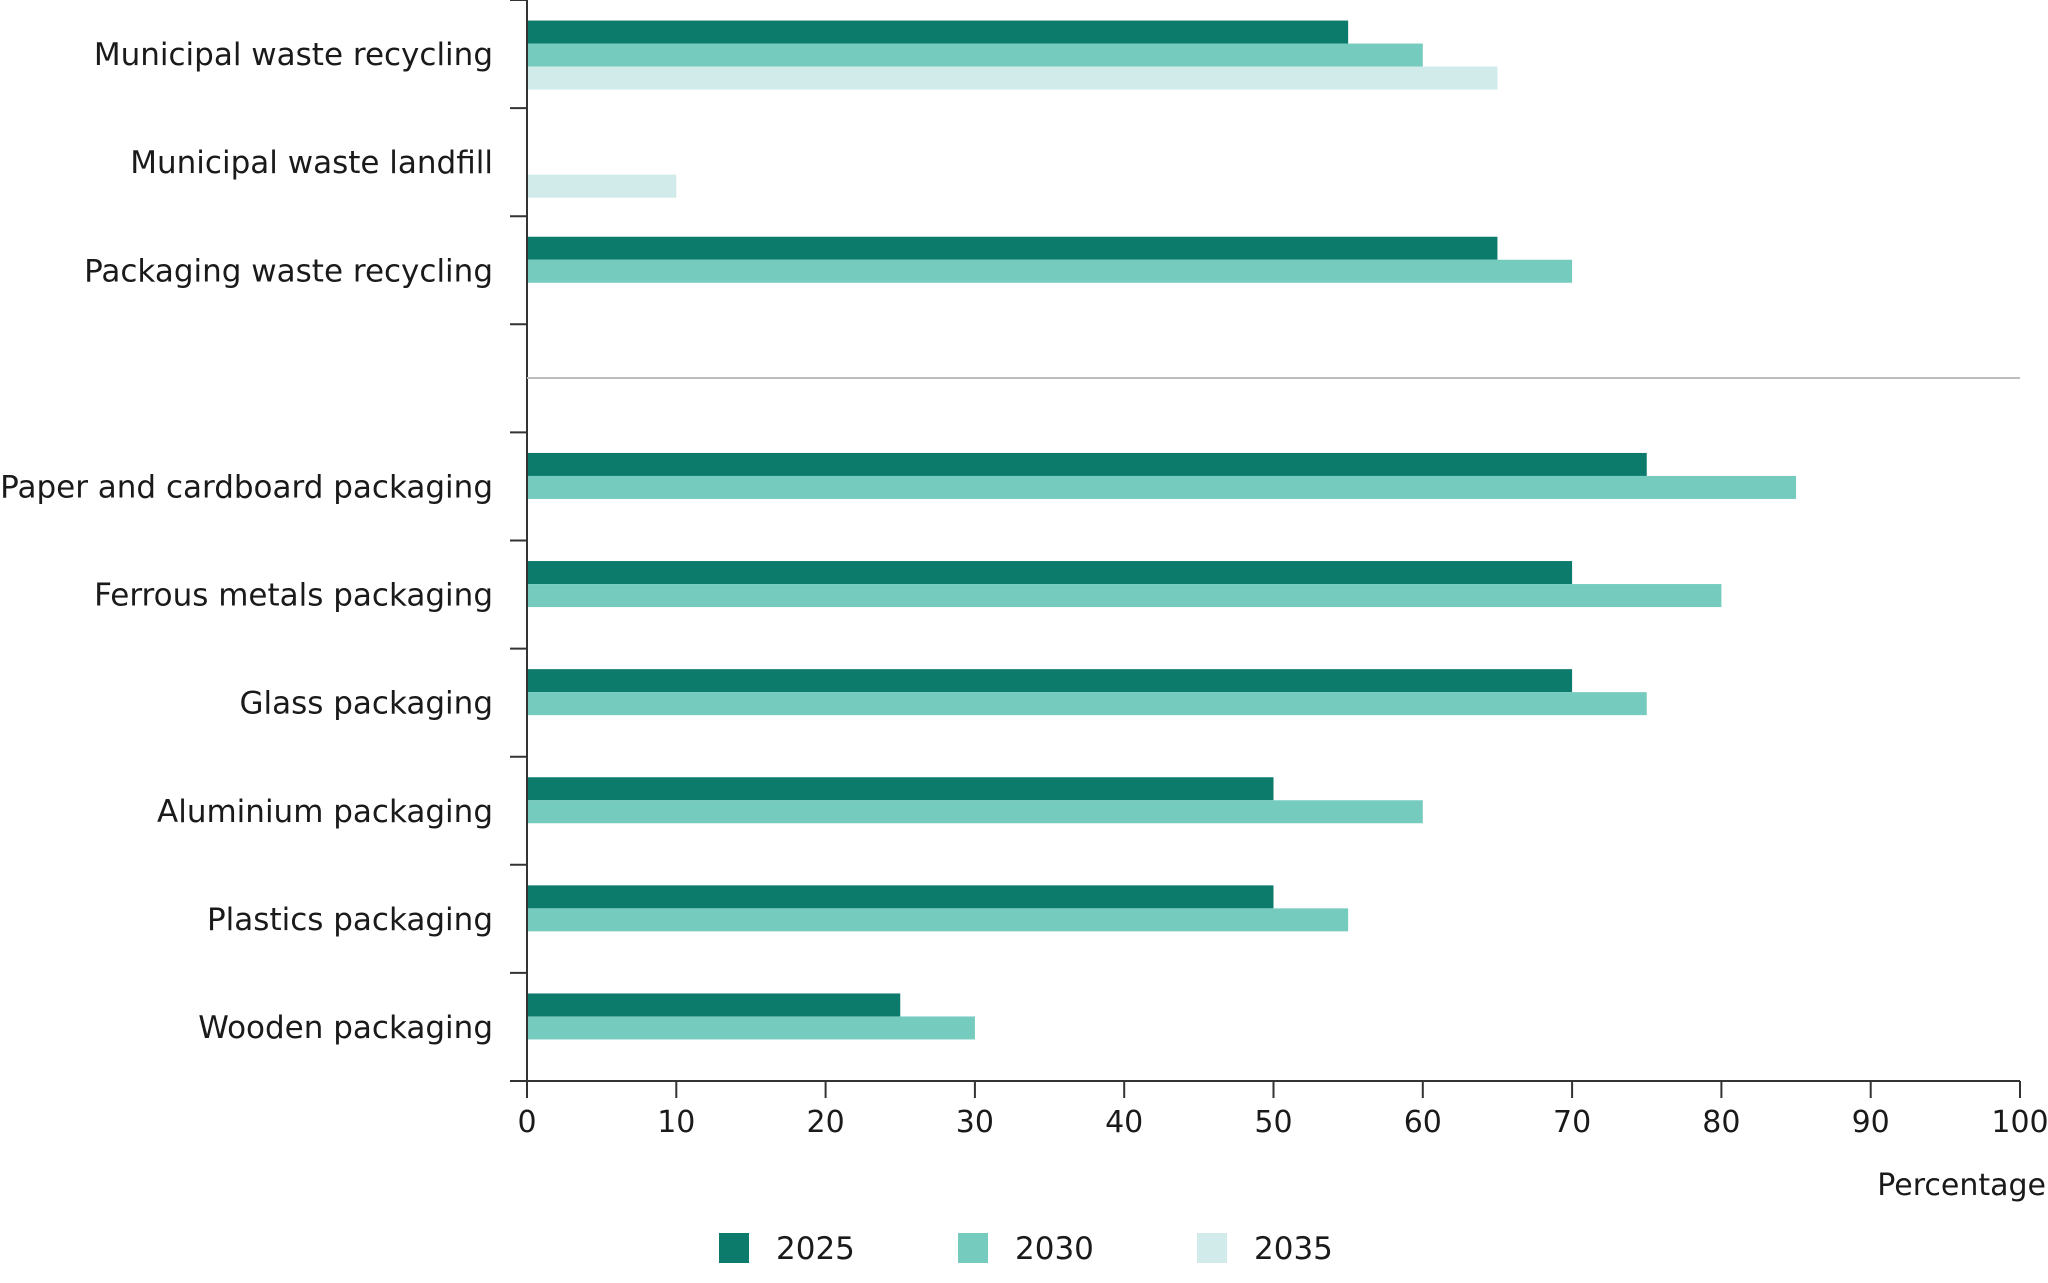 The height and width of the screenshot is (1283, 2048). What do you see at coordinates (1721, 1122) in the screenshot?
I see `x-tick-label: 80` at bounding box center [1721, 1122].